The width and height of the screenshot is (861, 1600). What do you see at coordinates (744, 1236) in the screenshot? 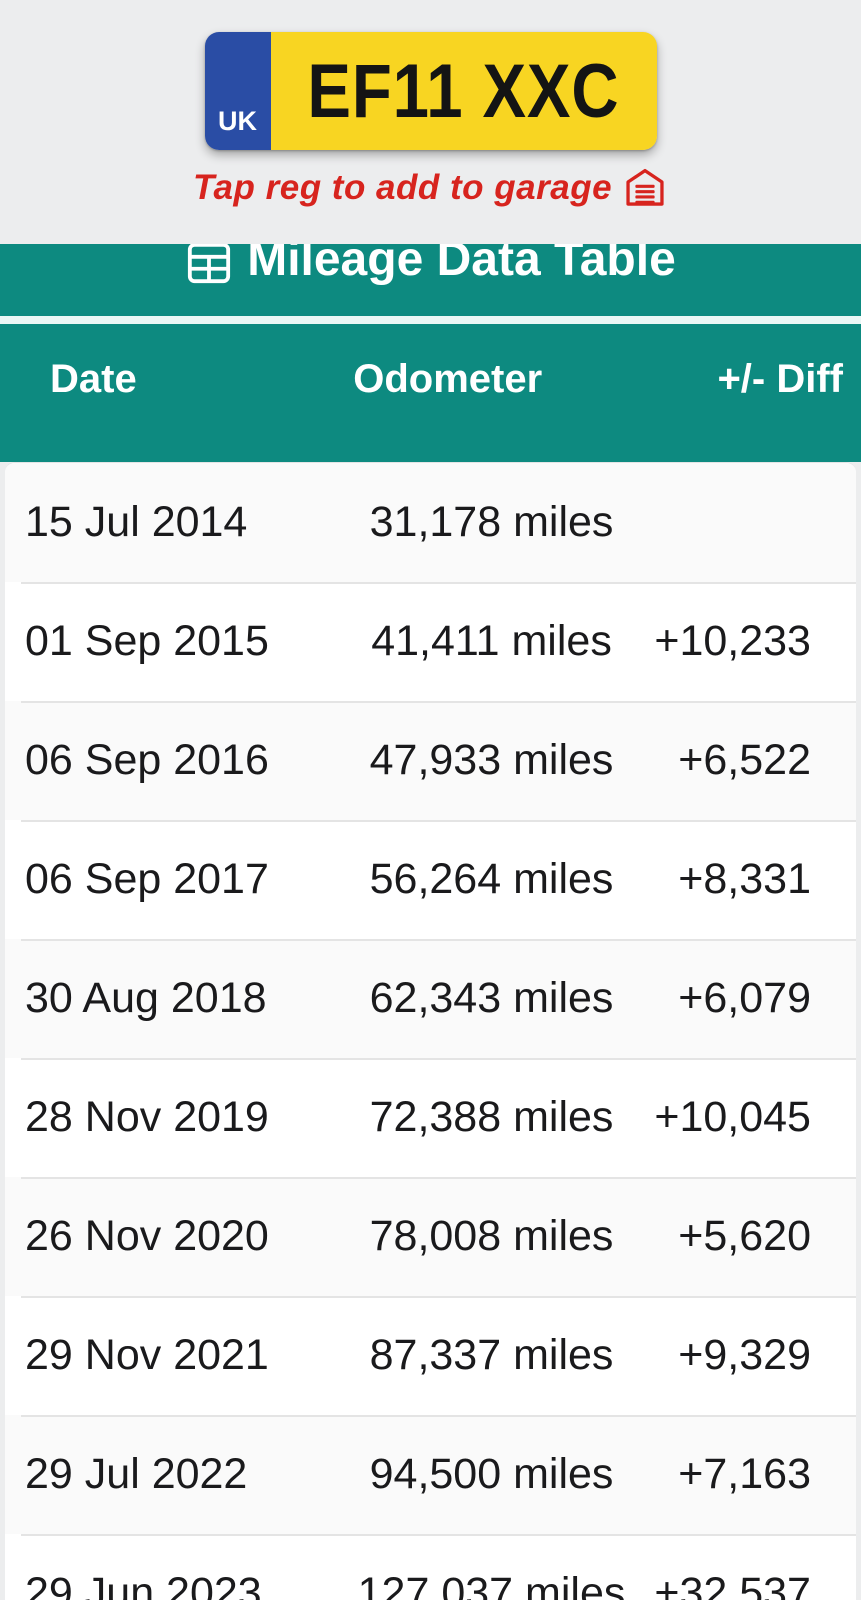
I see `row-diff: +5,620` at bounding box center [744, 1236].